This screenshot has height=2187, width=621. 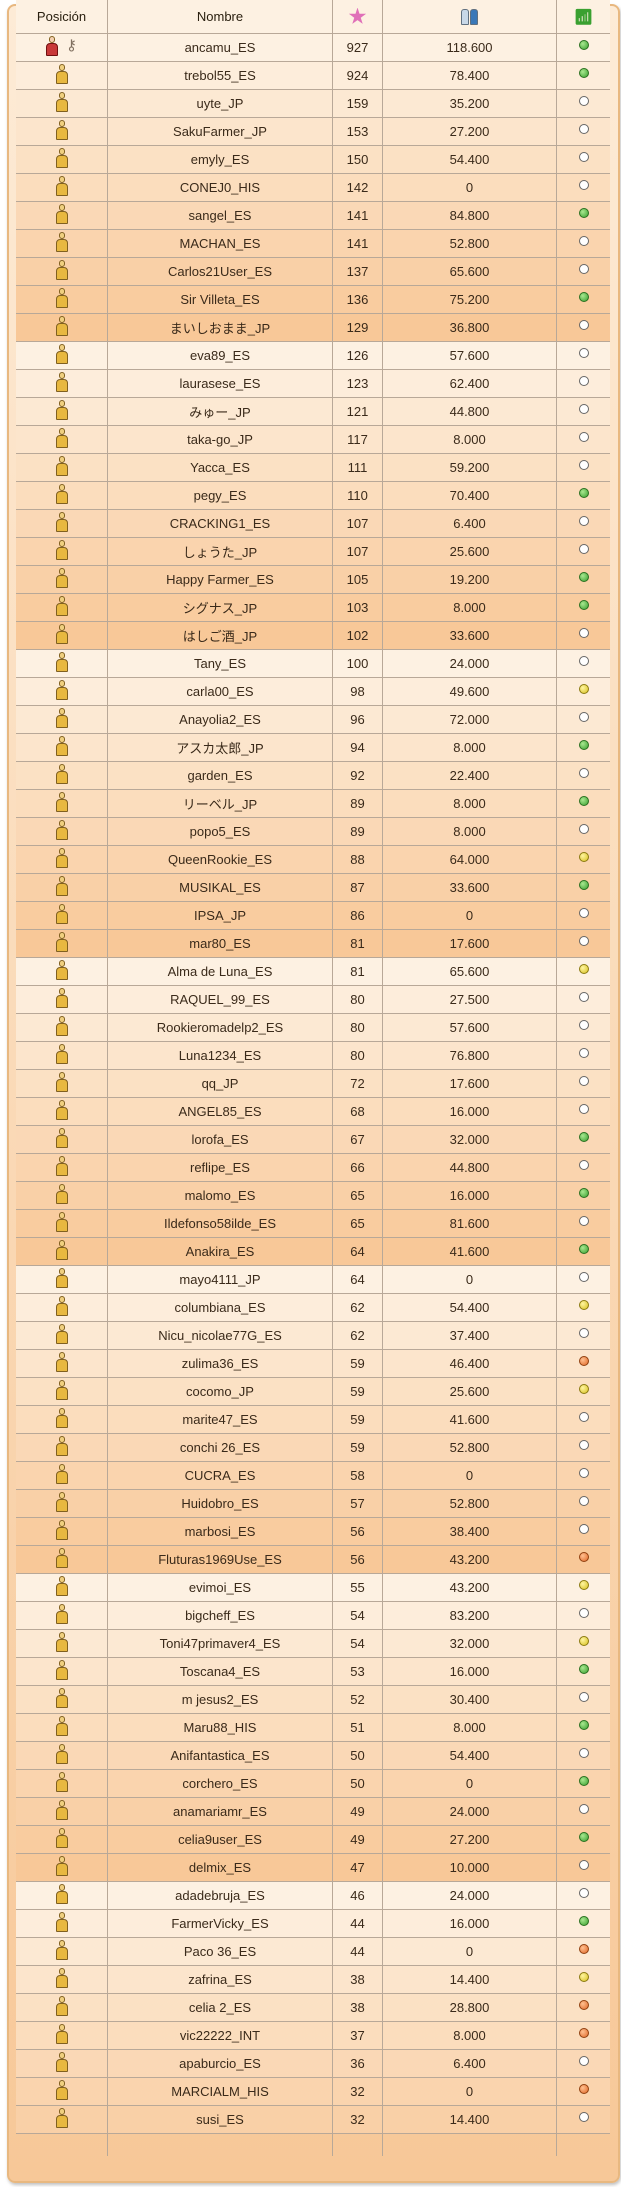 What do you see at coordinates (220, 1279) in the screenshot?
I see `player-name: mayo4111_JP` at bounding box center [220, 1279].